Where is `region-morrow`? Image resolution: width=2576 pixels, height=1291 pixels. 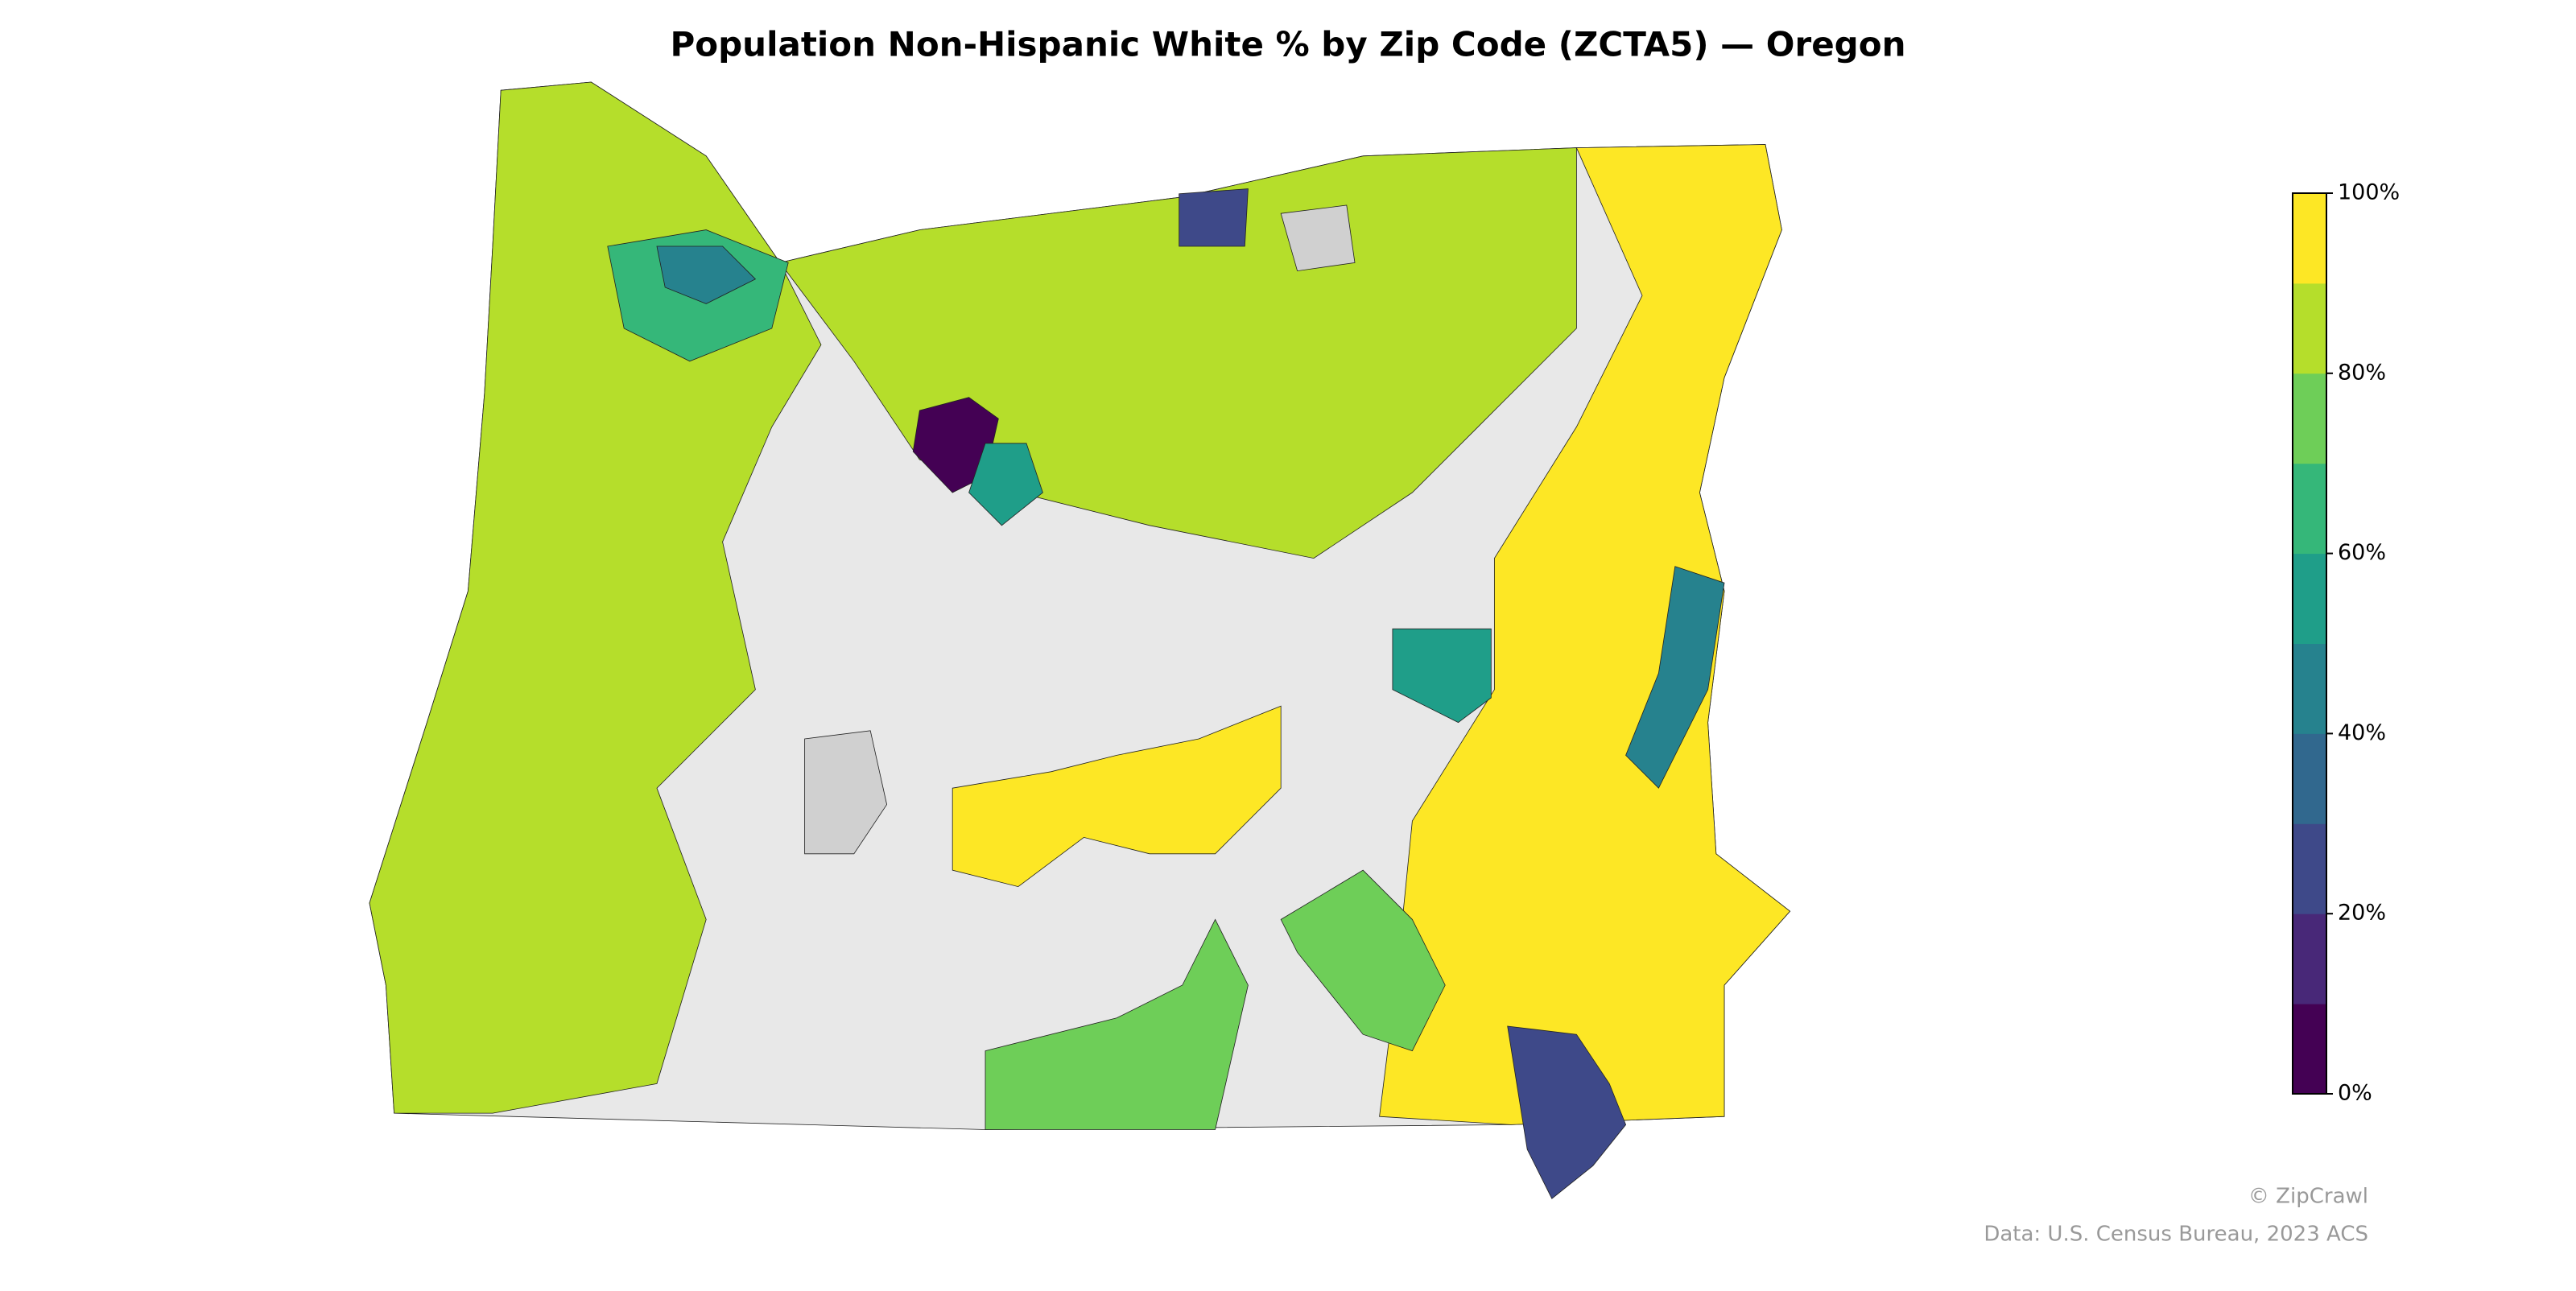
region-morrow is located at coordinates (1442, 676).